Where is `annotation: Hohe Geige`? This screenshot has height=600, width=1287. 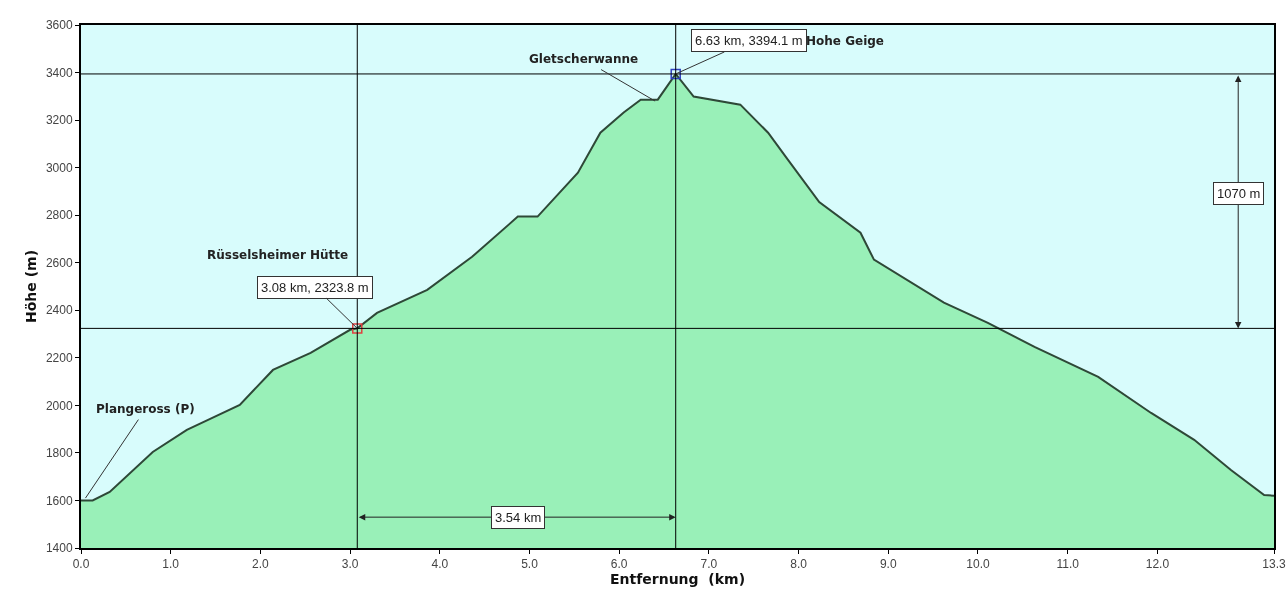
annotation: Hohe Geige is located at coordinates (845, 41).